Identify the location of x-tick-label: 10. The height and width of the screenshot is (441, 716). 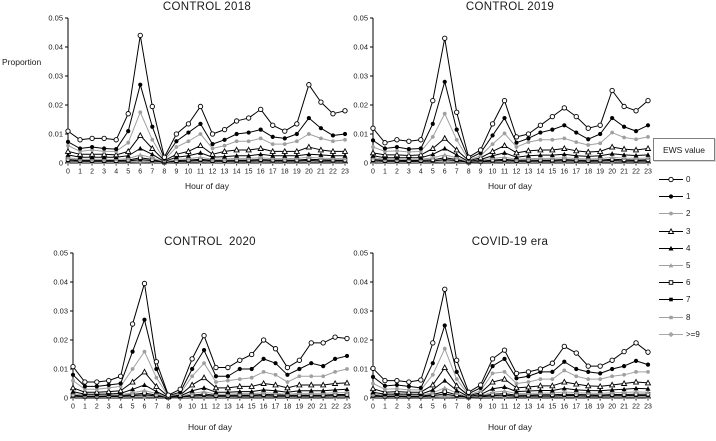
(493, 407).